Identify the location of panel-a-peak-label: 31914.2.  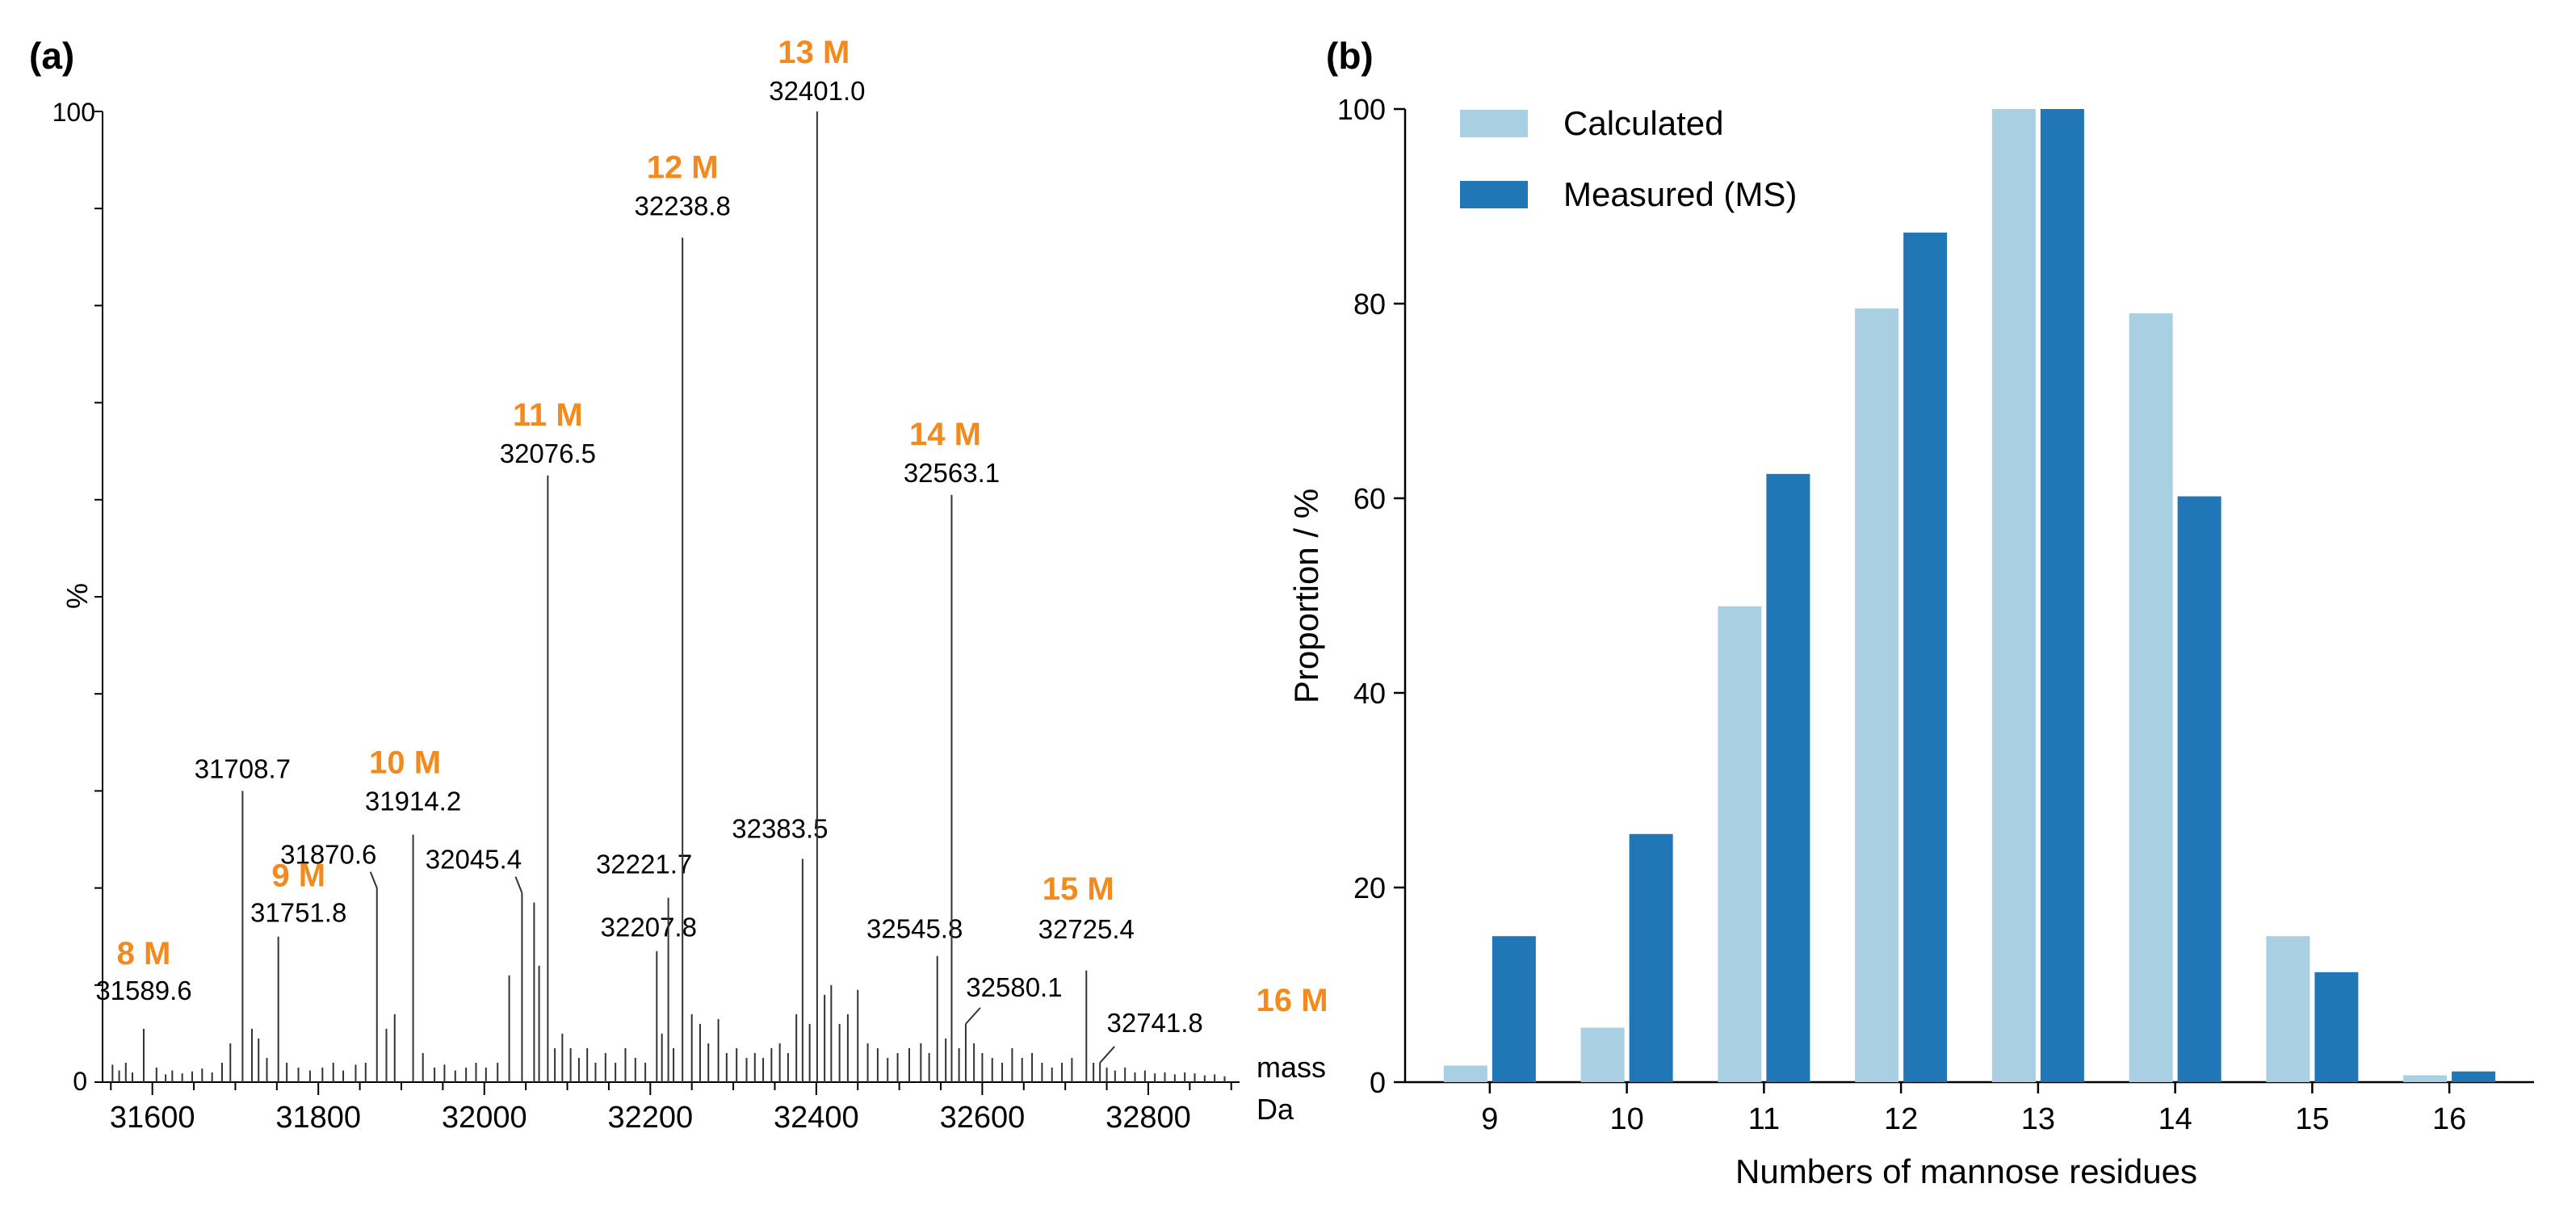
(413, 801).